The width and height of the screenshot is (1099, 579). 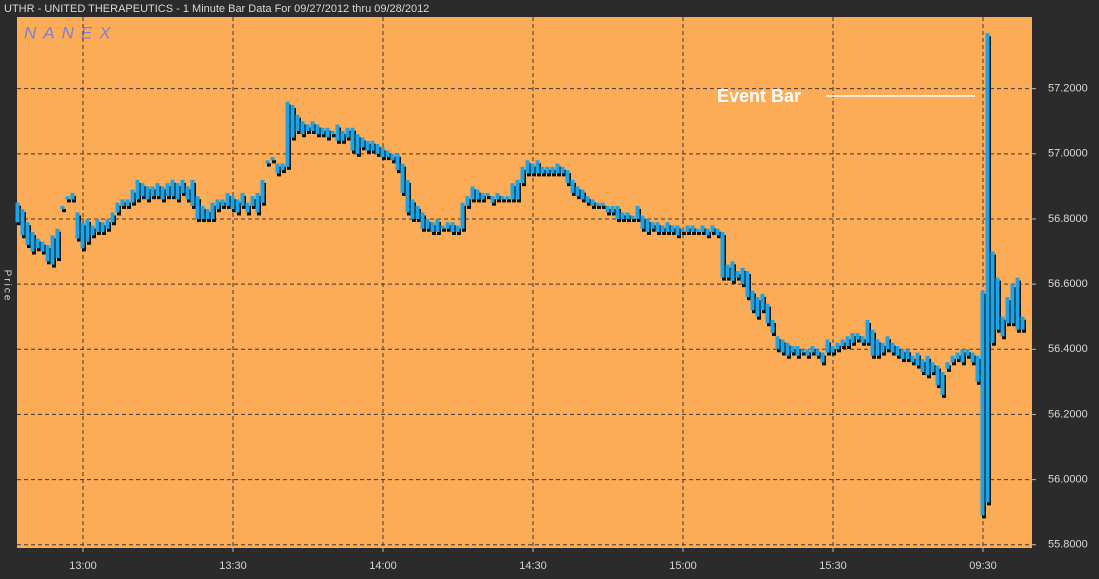 What do you see at coordinates (1068, 89) in the screenshot?
I see `y-tick-label: 57.2000` at bounding box center [1068, 89].